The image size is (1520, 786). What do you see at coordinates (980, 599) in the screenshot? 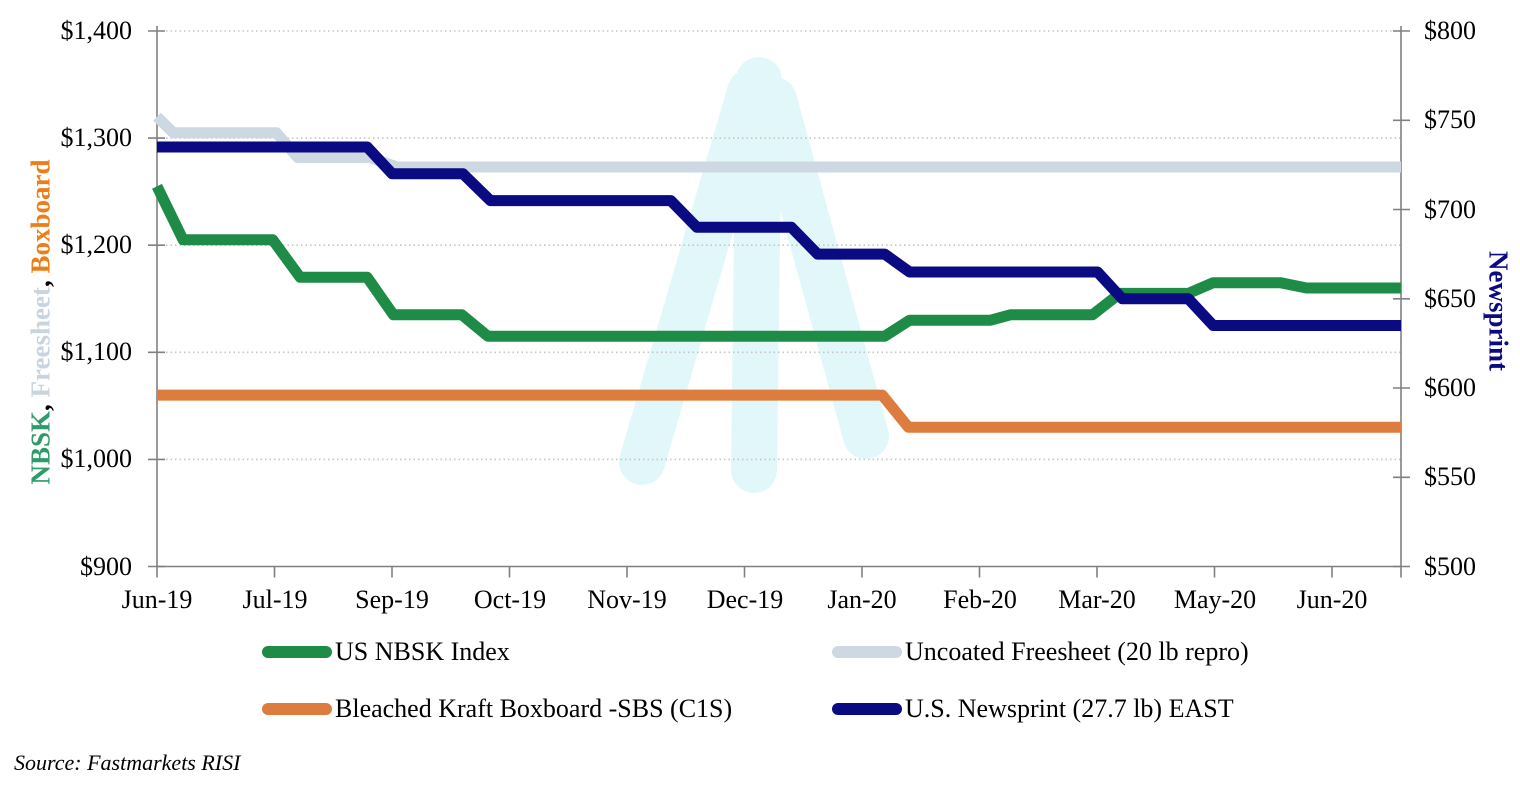
I see `x-axis-tick-label: Feb-20` at bounding box center [980, 599].